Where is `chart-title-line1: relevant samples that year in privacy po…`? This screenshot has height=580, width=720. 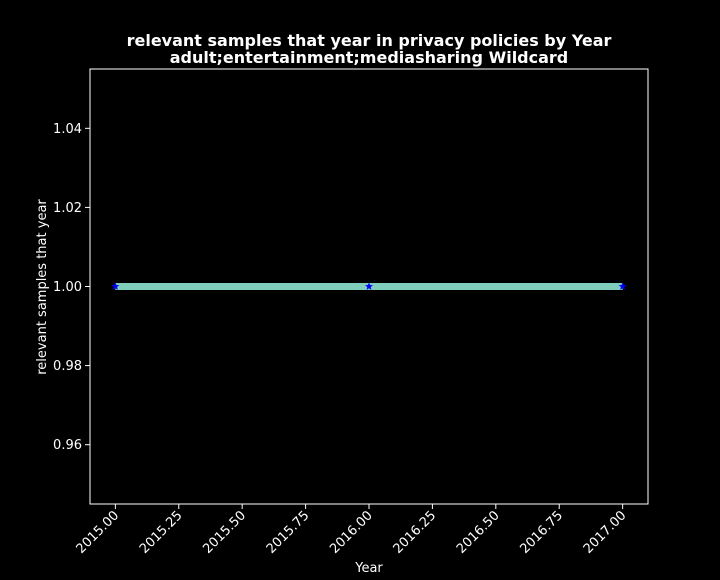
chart-title-line1: relevant samples that year in privacy po… is located at coordinates (369, 40).